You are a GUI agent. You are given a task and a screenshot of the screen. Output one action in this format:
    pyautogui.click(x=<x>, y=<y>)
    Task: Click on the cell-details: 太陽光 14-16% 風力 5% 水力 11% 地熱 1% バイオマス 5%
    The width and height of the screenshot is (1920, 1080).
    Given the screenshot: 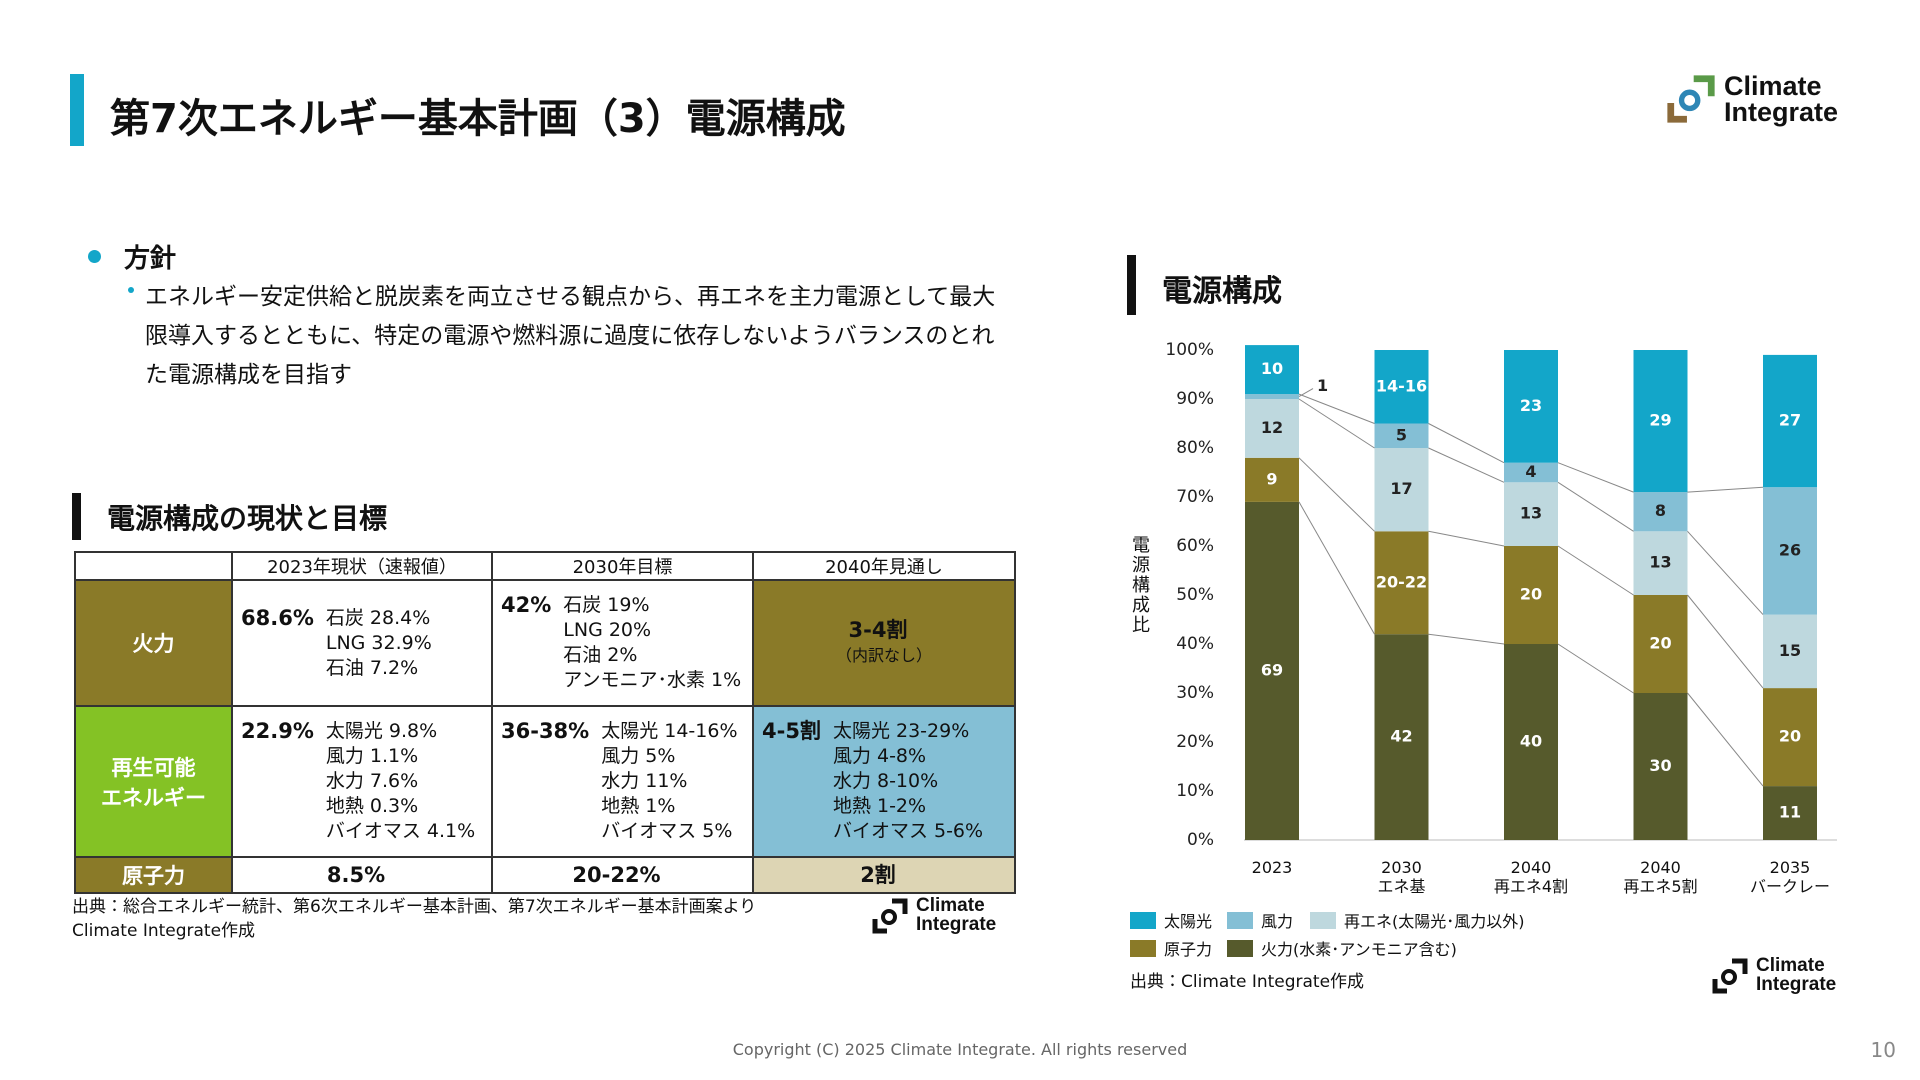 What is the action you would take?
    pyautogui.click(x=669, y=781)
    